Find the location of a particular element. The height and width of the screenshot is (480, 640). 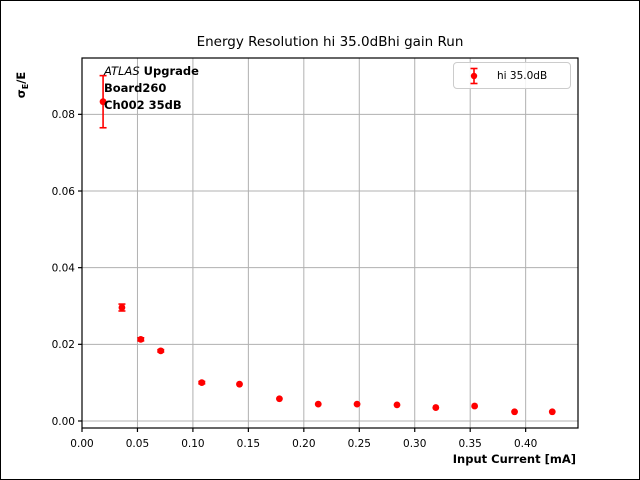

annotation-board: Board260 is located at coordinates (135, 88).